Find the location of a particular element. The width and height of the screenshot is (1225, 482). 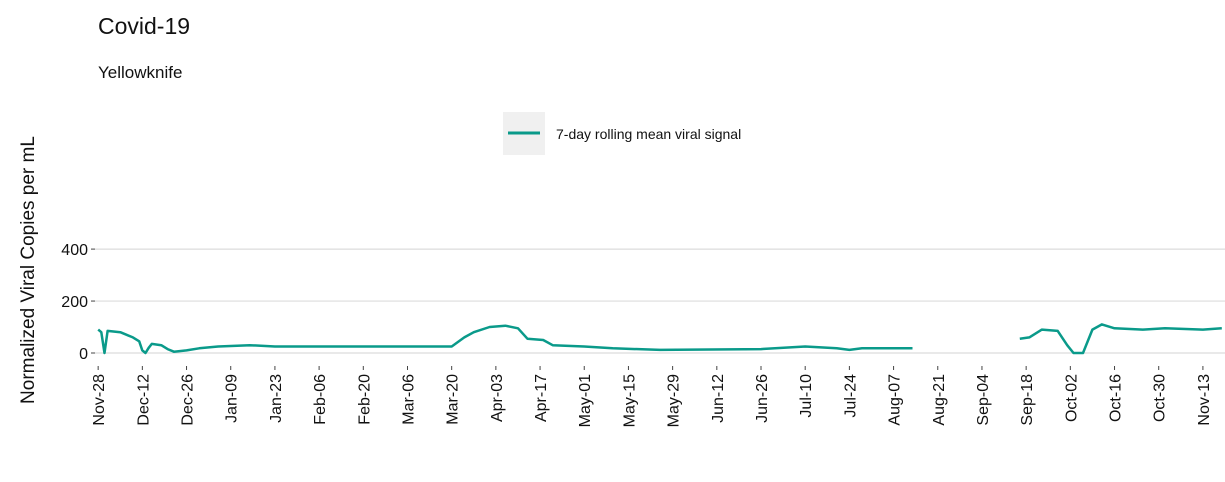

x-tick-label: Jan-23 is located at coordinates (276, 398).